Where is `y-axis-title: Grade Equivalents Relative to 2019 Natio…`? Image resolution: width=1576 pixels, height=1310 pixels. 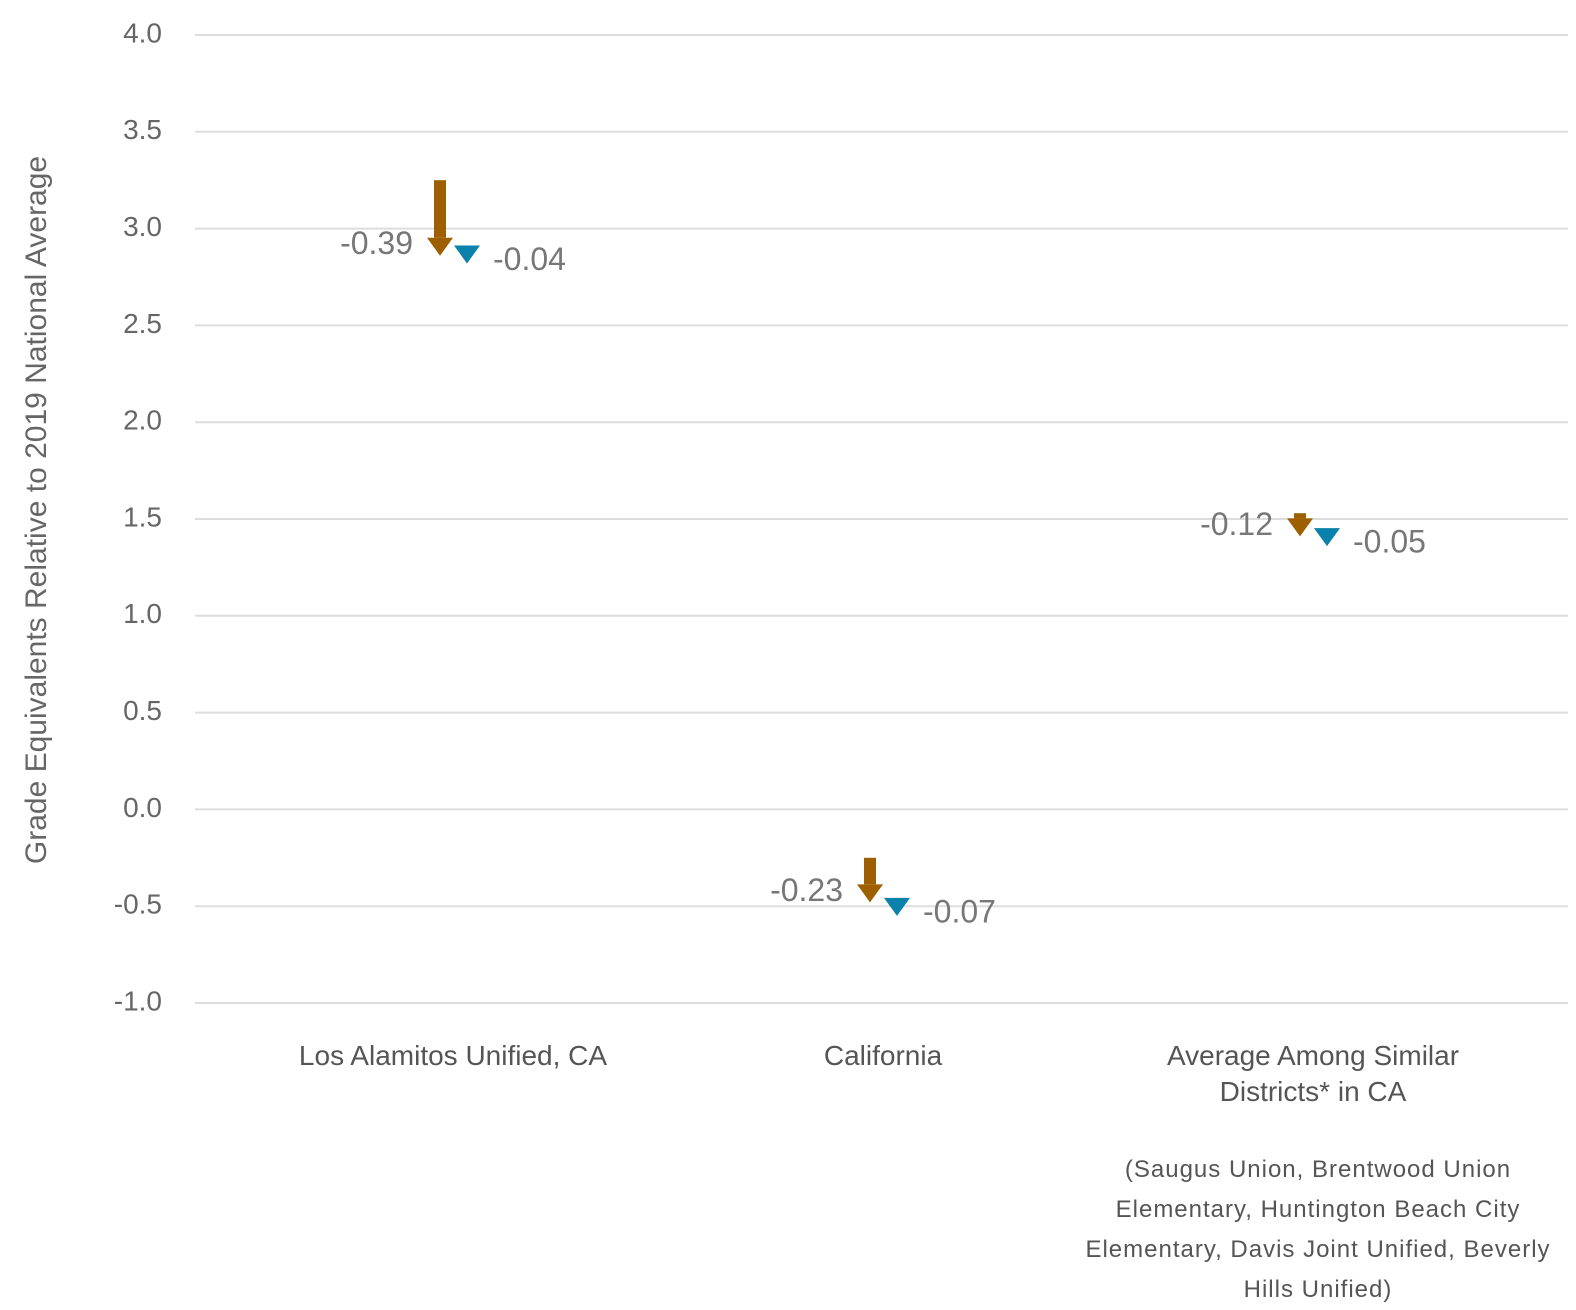 y-axis-title: Grade Equivalents Relative to 2019 Natio… is located at coordinates (36, 510).